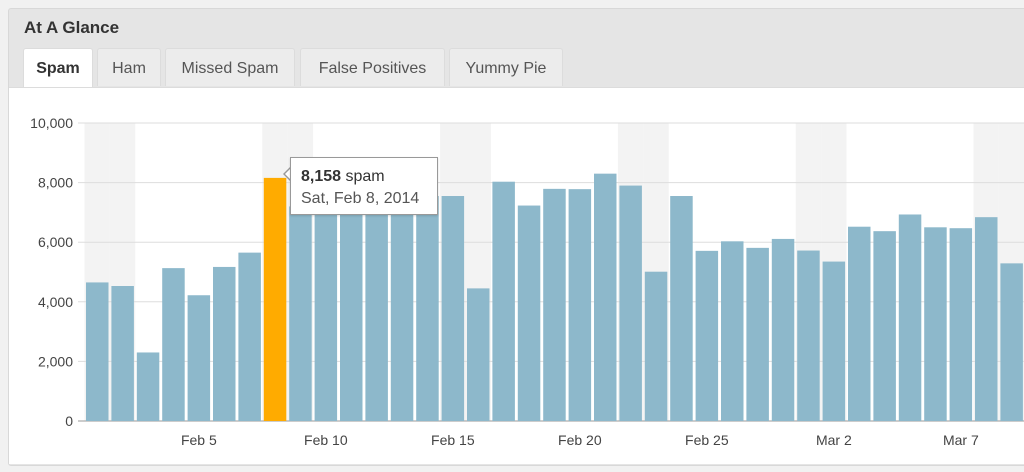 The image size is (1024, 472). Describe the element at coordinates (55, 361) in the screenshot. I see `y-tick-label: 2,000` at that location.